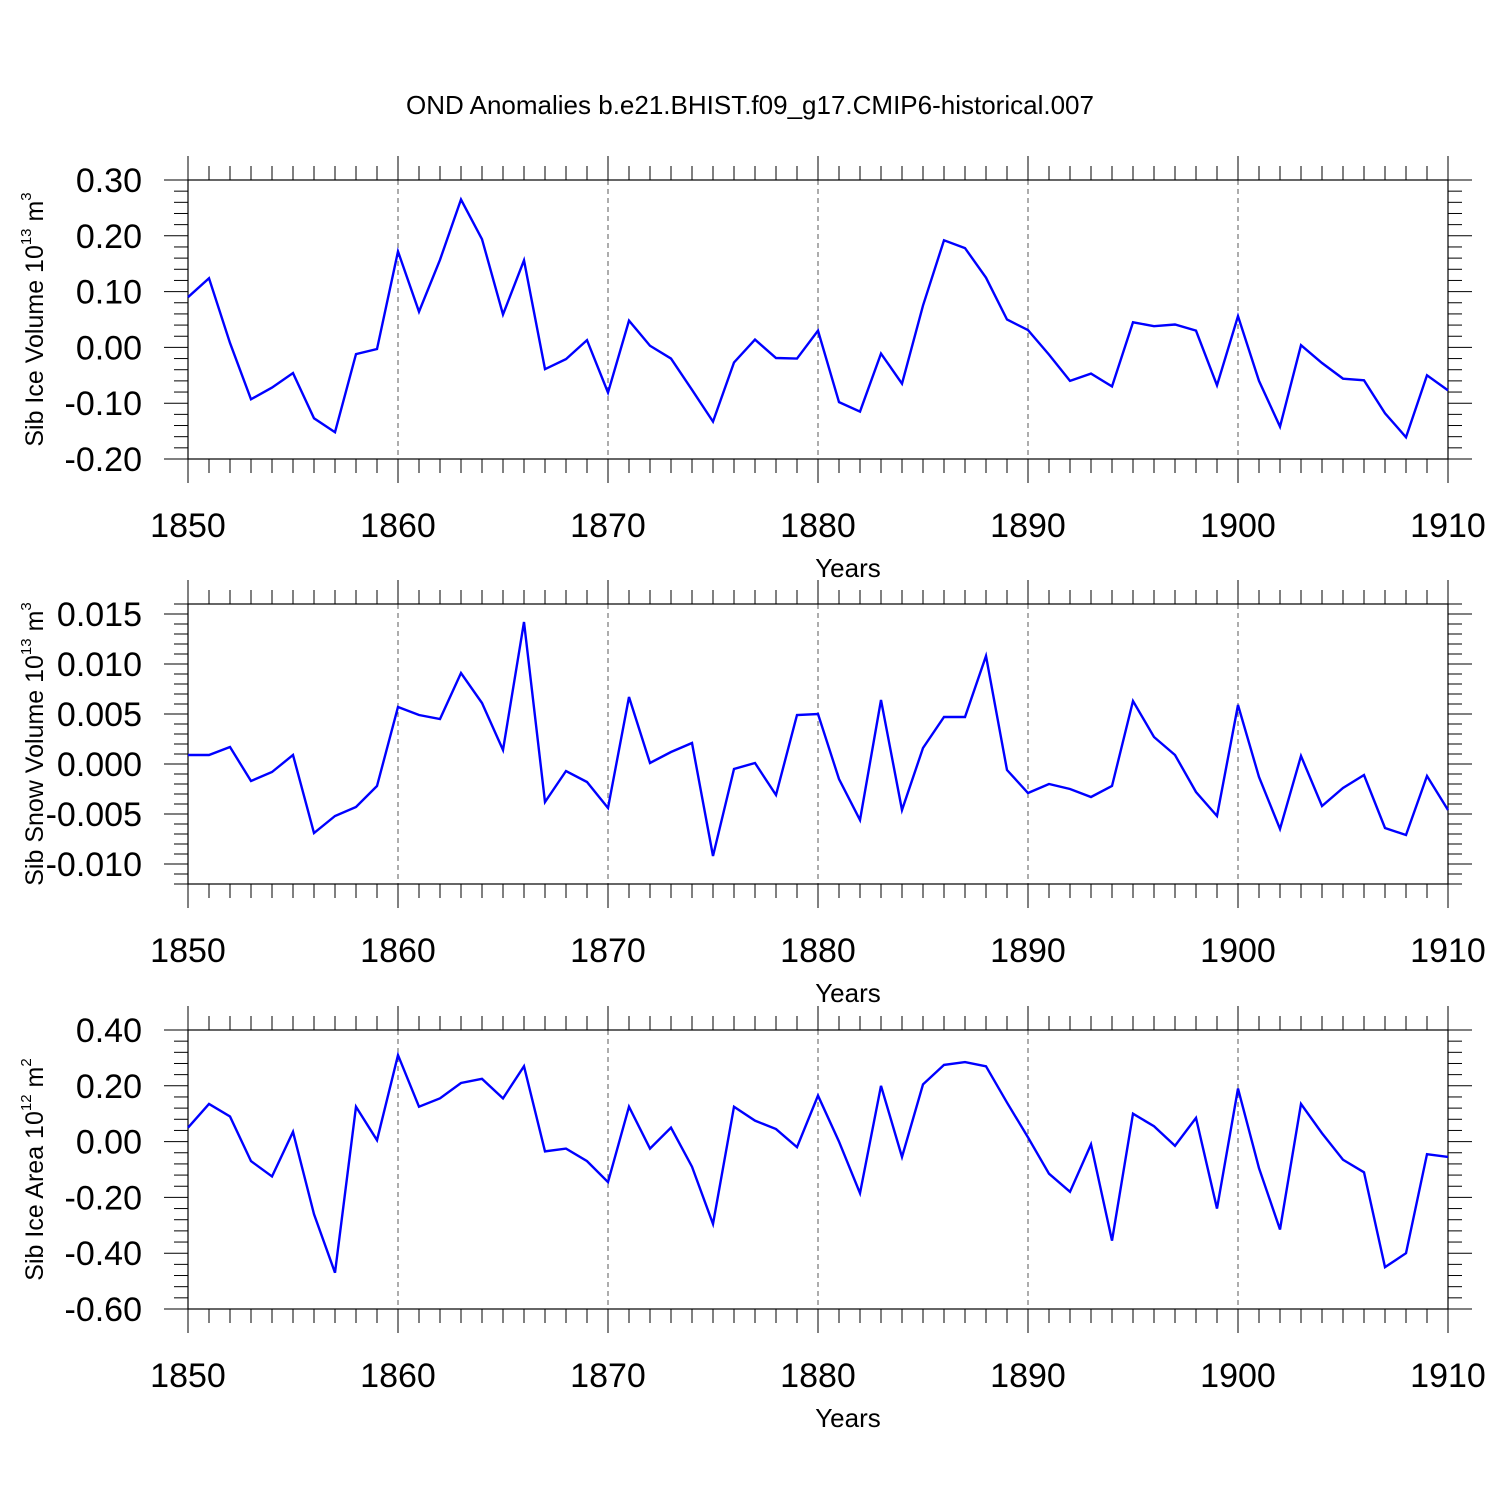 Image resolution: width=1500 pixels, height=1500 pixels. Describe the element at coordinates (94, 865) in the screenshot. I see `y-tick-label: -0.010` at that location.